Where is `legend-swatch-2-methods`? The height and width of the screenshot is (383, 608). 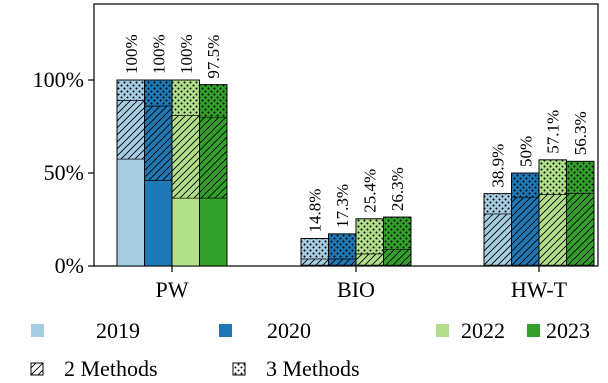
legend-swatch-2-methods is located at coordinates (37, 369).